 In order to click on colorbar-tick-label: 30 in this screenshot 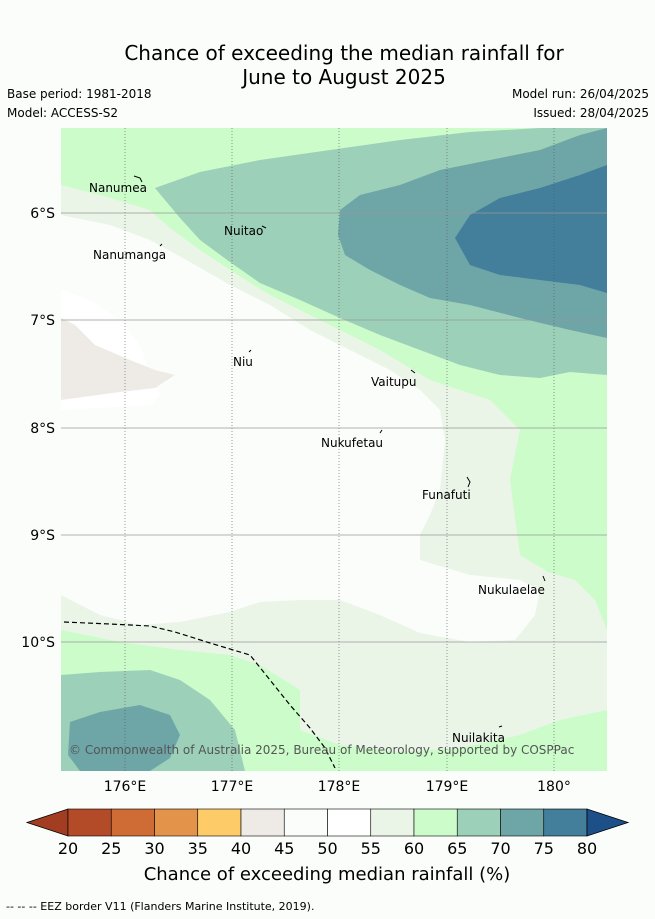, I will do `click(154, 848)`.